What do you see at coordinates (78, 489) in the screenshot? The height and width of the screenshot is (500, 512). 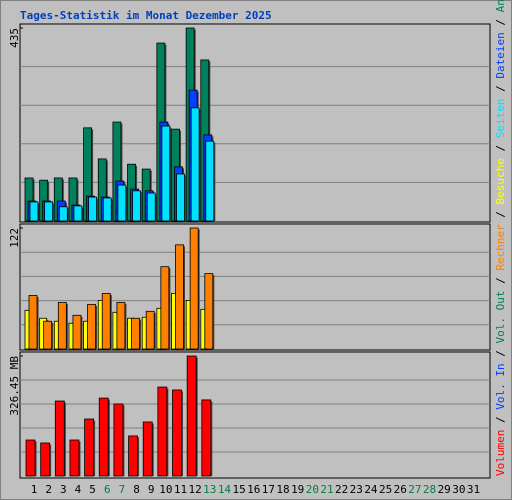 I see `x-tick-label: 4` at bounding box center [78, 489].